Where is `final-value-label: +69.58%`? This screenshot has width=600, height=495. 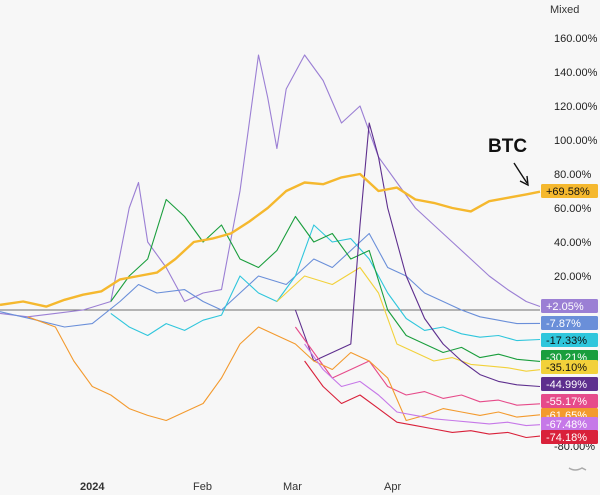
final-value-label: +69.58% is located at coordinates (568, 192).